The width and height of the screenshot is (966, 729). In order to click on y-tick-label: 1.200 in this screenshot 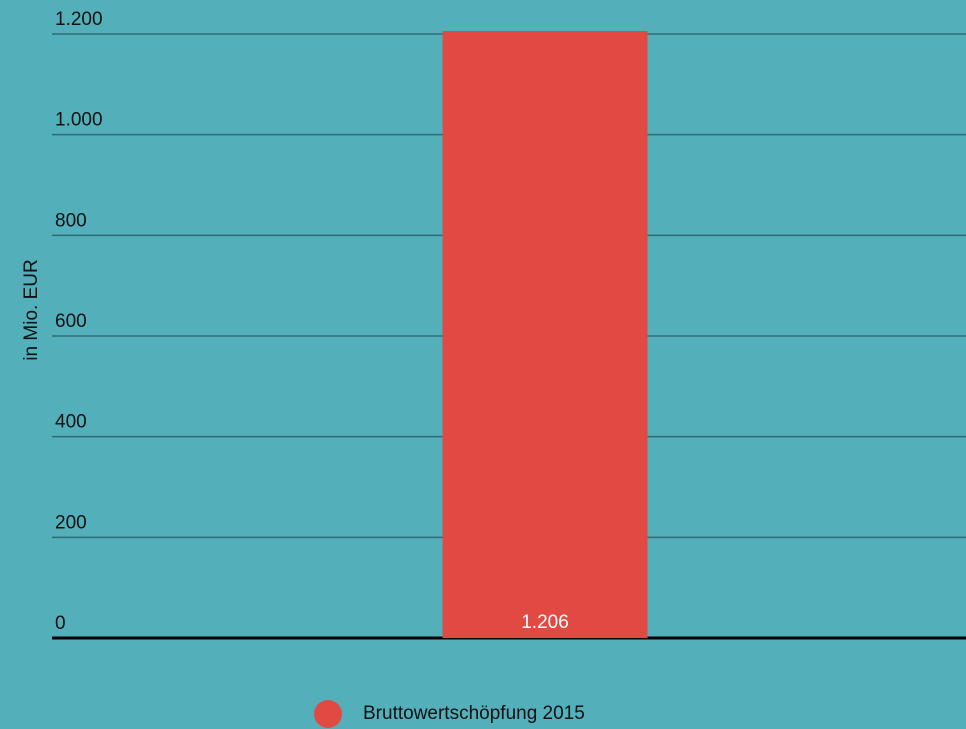, I will do `click(79, 19)`.